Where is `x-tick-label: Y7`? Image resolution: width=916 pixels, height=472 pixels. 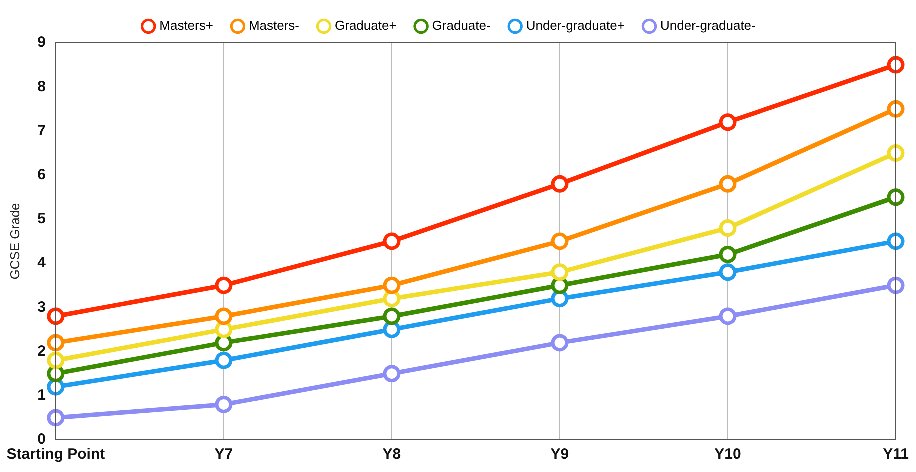 x-tick-label: Y7 is located at coordinates (224, 455).